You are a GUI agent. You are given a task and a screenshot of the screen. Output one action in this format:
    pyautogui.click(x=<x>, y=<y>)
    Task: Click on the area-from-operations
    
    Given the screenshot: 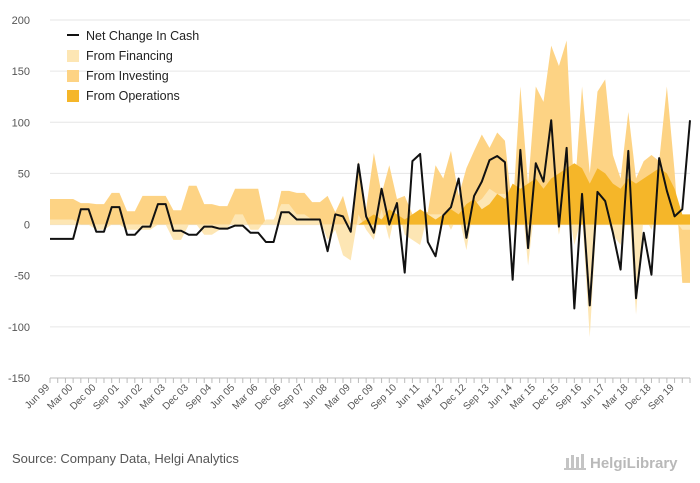 What is the action you would take?
    pyautogui.click(x=370, y=194)
    